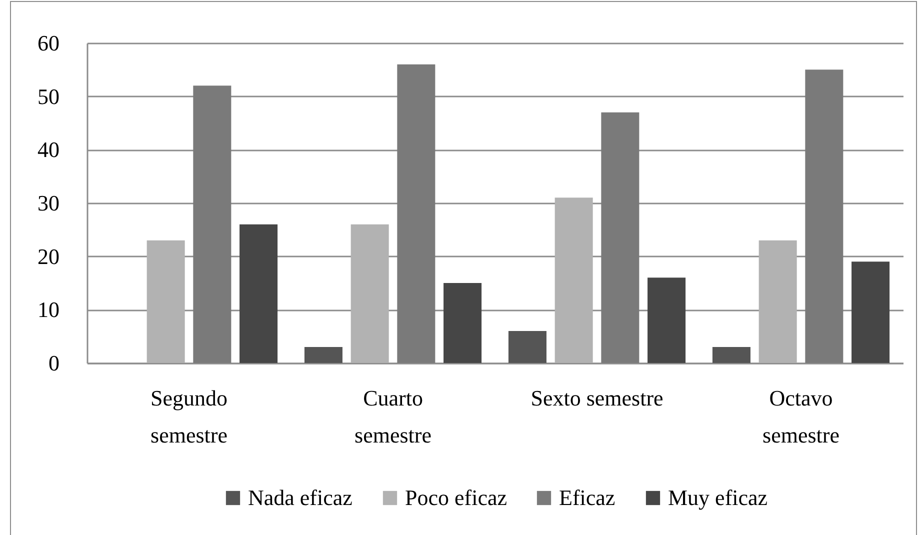 This screenshot has height=535, width=919. Describe the element at coordinates (54, 363) in the screenshot. I see `y-tick-label: 0` at that location.